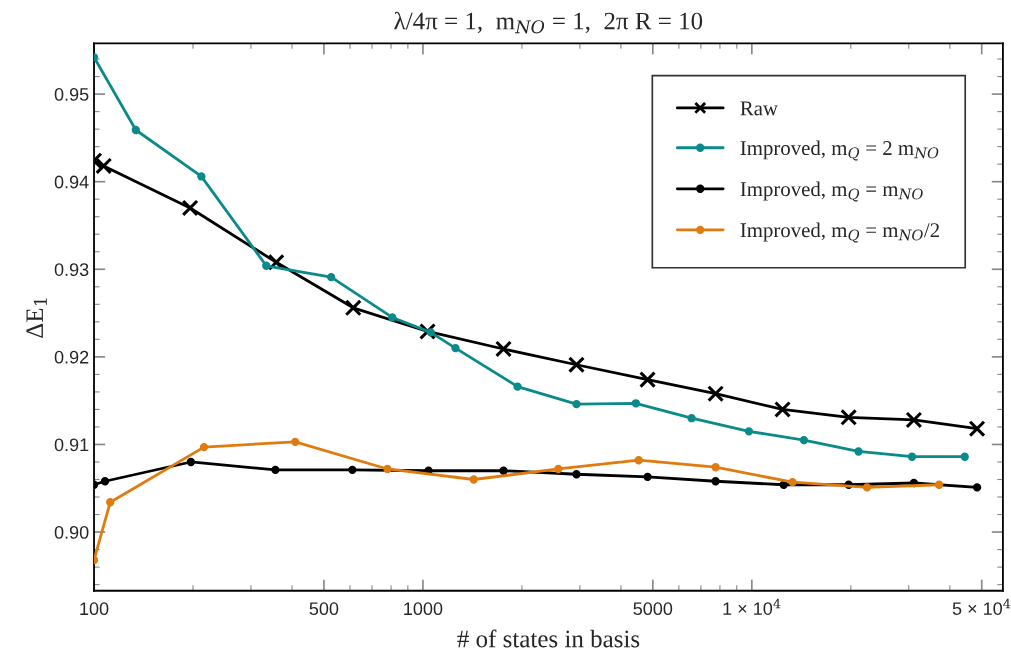  What do you see at coordinates (759, 108) in the screenshot?
I see `legend-label: Raw` at bounding box center [759, 108].